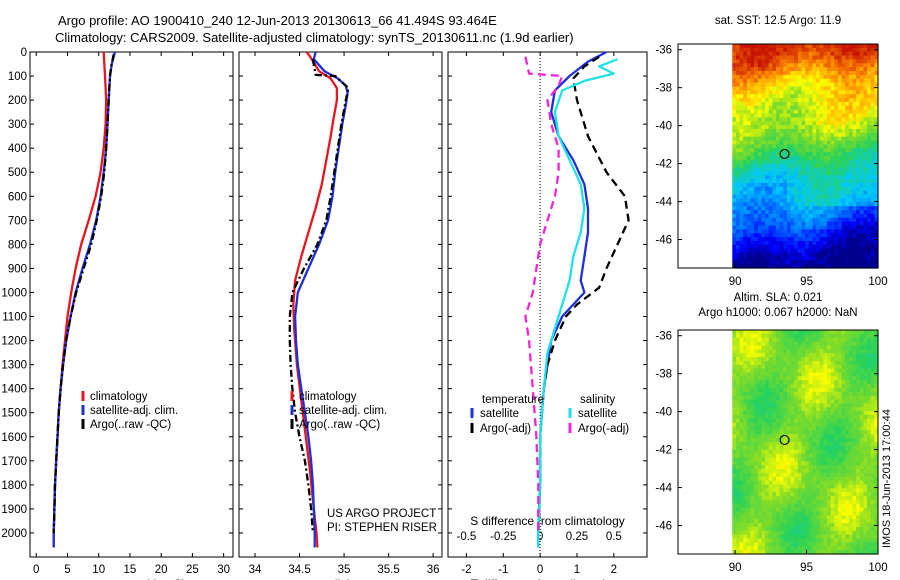 Image resolution: width=900 pixels, height=580 pixels. Describe the element at coordinates (161, 570) in the screenshot. I see `x-tick-label: 20` at that location.